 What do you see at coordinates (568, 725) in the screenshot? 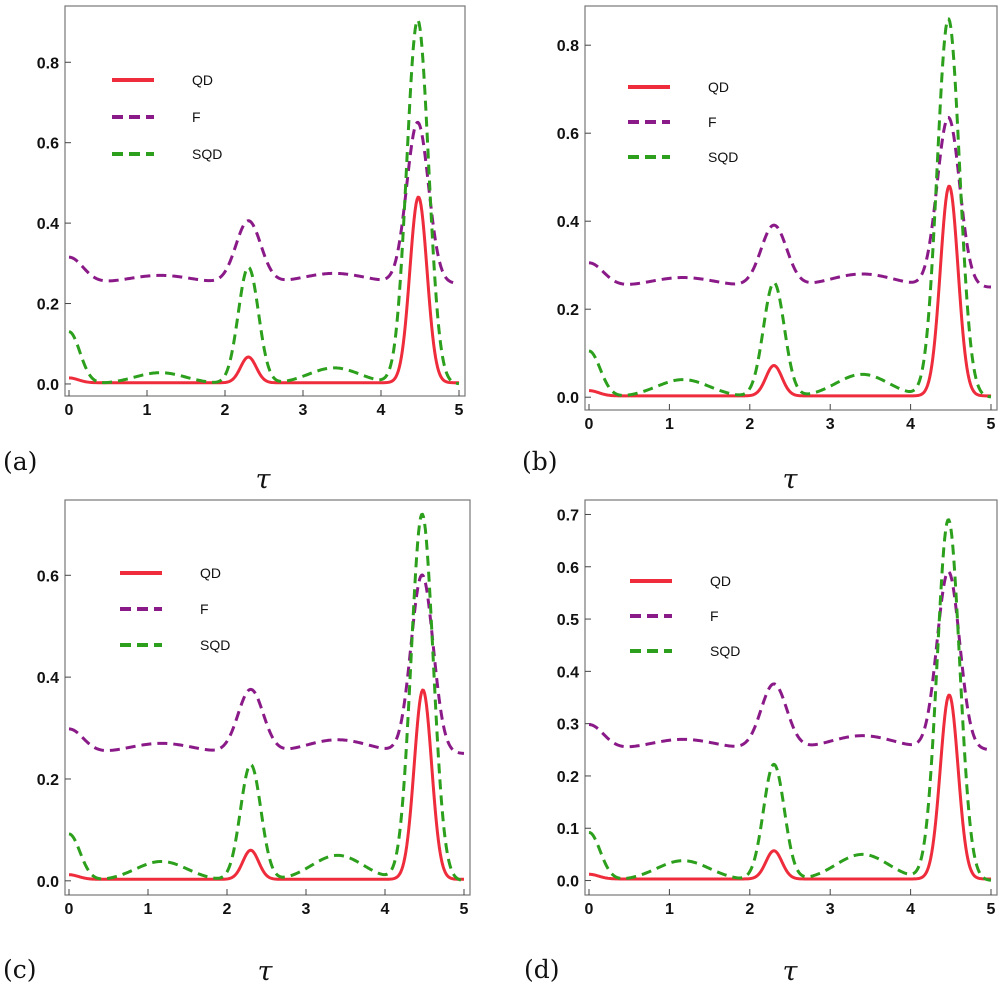
I see `y-tick-label: 0.3` at bounding box center [568, 725].